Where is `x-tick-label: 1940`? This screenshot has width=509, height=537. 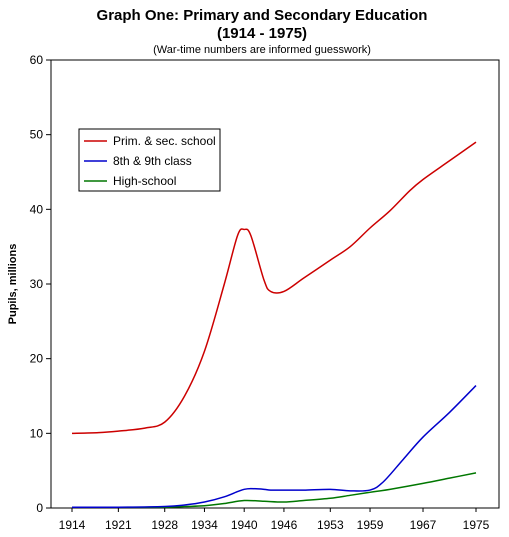 x-tick-label: 1940 is located at coordinates (244, 525).